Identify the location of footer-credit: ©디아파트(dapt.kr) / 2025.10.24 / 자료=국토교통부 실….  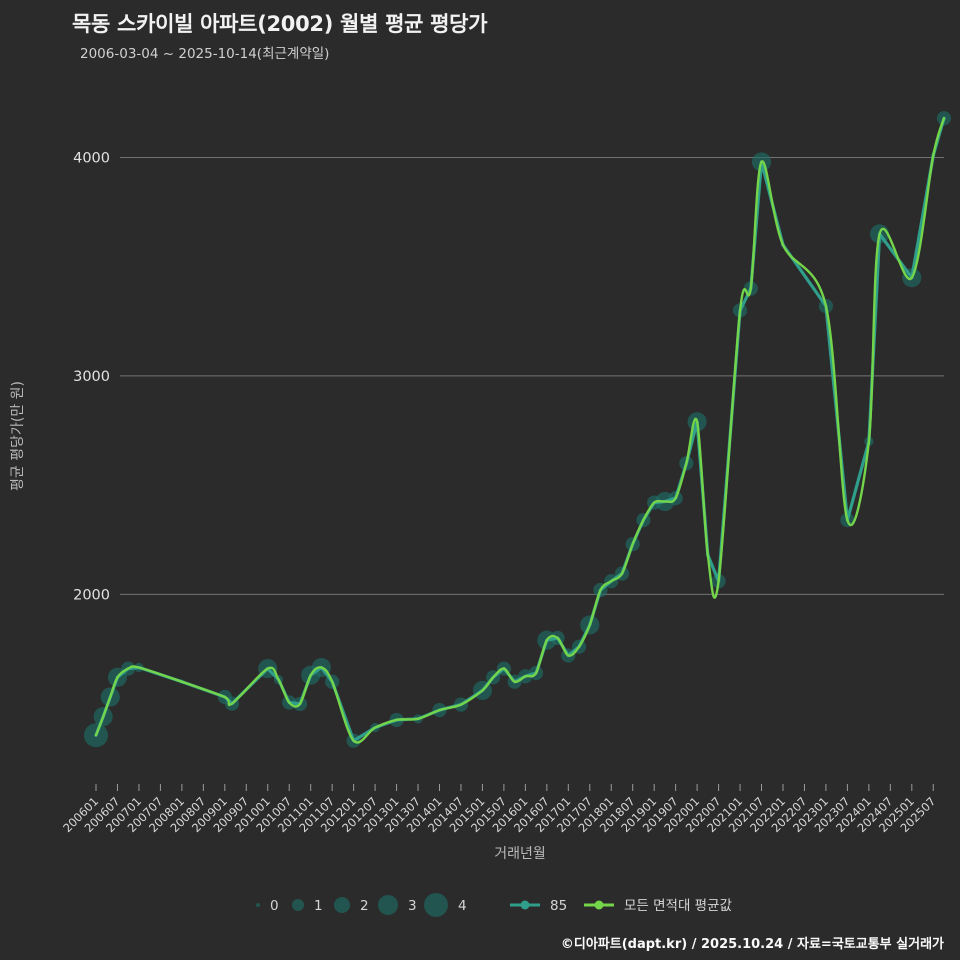
(752, 944).